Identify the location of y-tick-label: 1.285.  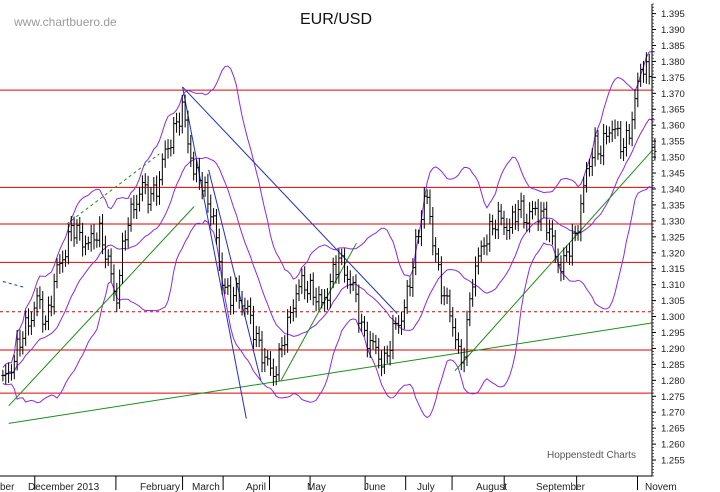
(673, 365).